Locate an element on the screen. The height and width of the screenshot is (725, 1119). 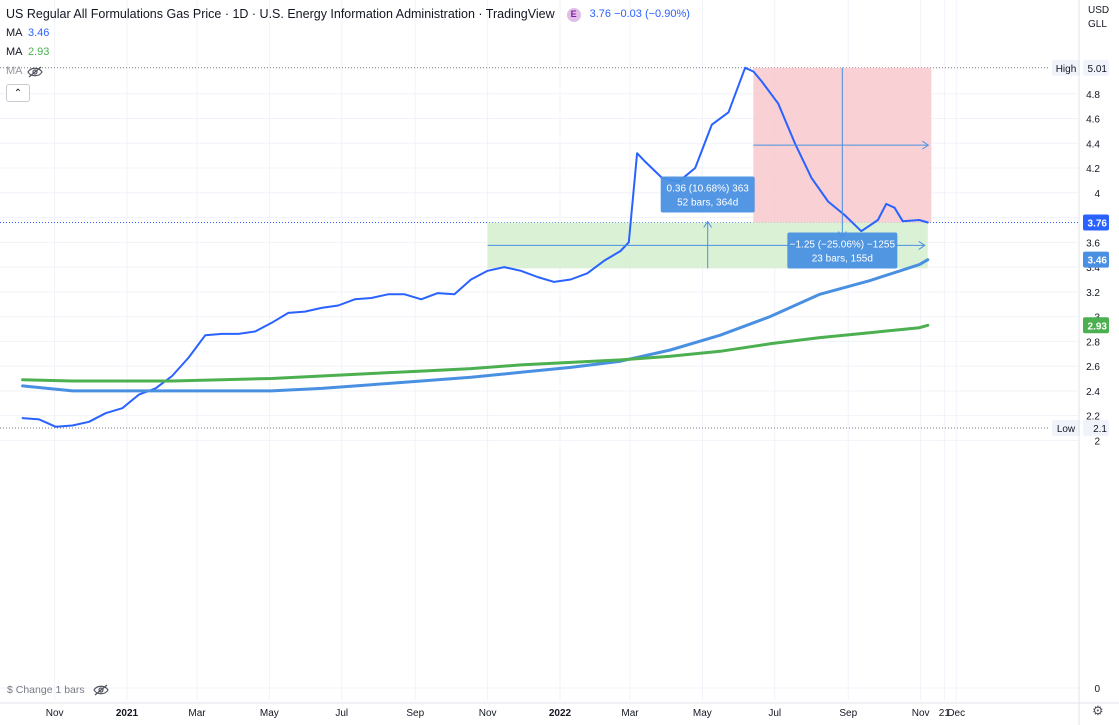
y-tick-label: 3.2 is located at coordinates (1093, 293).